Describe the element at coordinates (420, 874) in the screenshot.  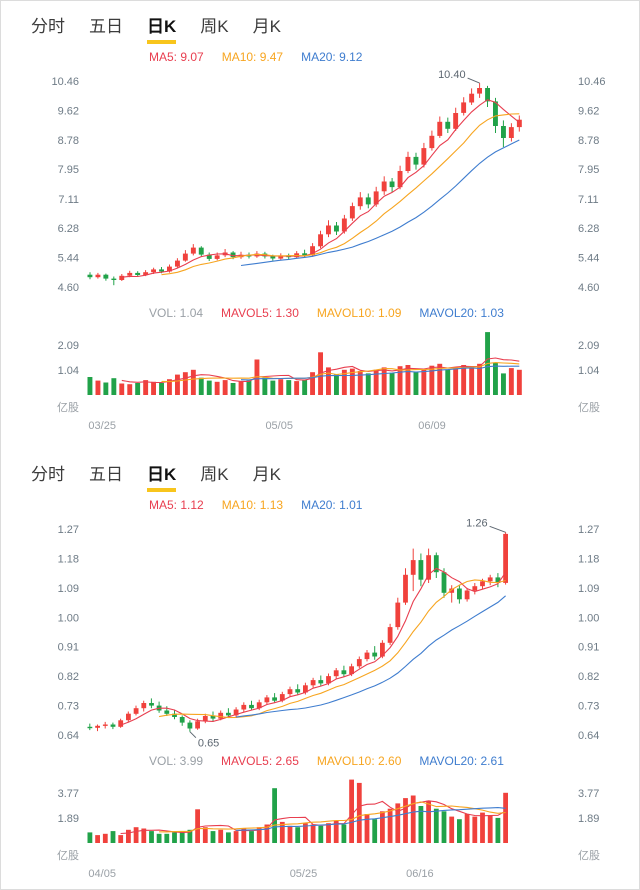
I see `date-label: 06/16` at that location.